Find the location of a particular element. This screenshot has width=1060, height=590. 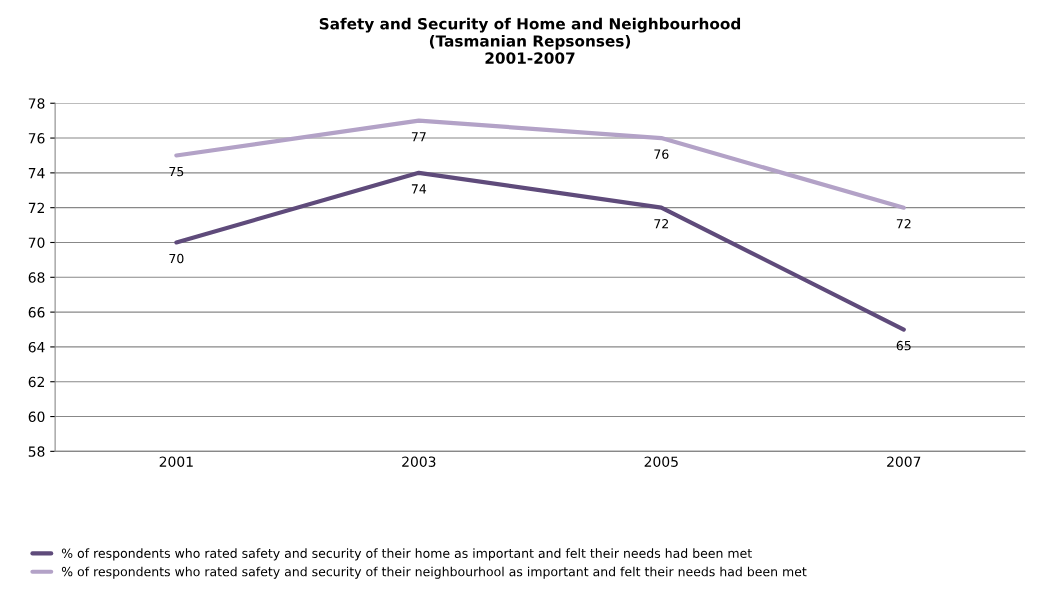

data-label: 65 is located at coordinates (903, 345).